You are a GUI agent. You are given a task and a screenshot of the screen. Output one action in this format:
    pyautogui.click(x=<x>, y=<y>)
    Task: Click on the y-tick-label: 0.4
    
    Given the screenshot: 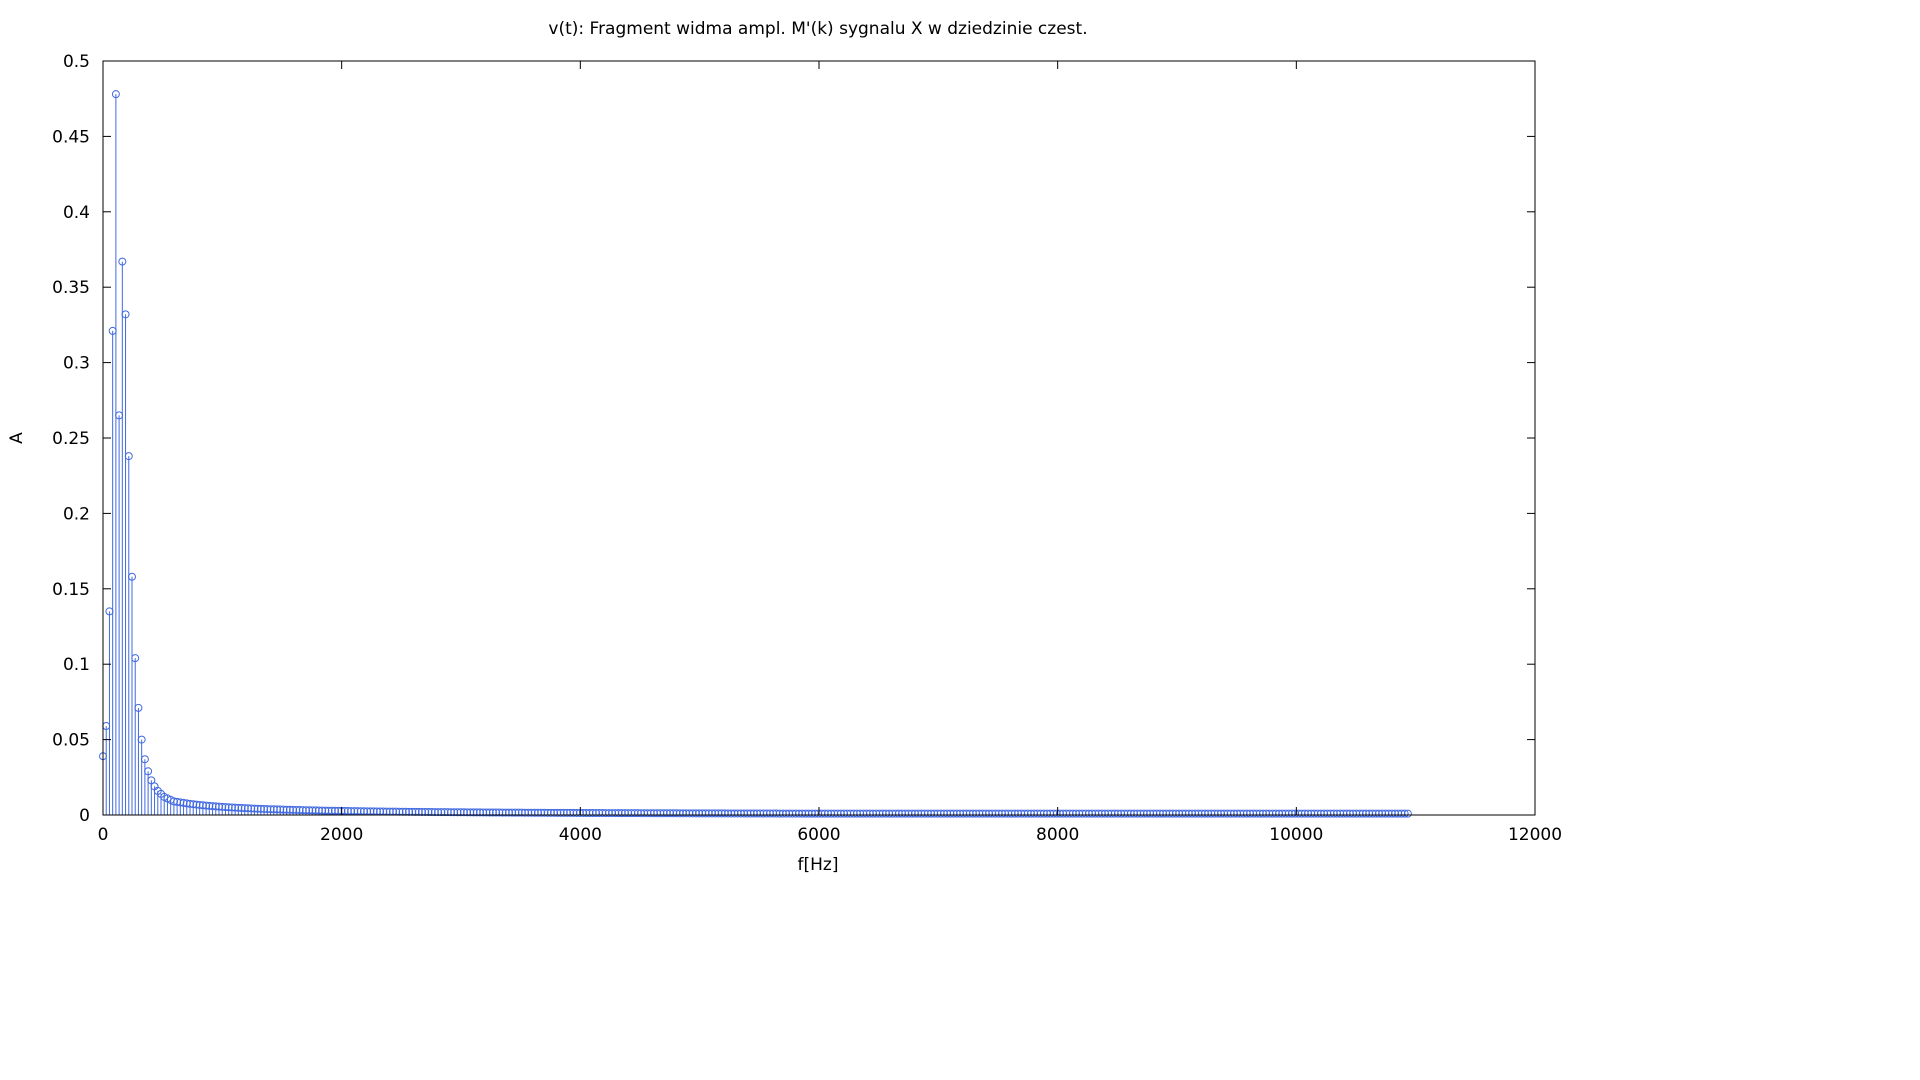 What is the action you would take?
    pyautogui.click(x=76, y=213)
    